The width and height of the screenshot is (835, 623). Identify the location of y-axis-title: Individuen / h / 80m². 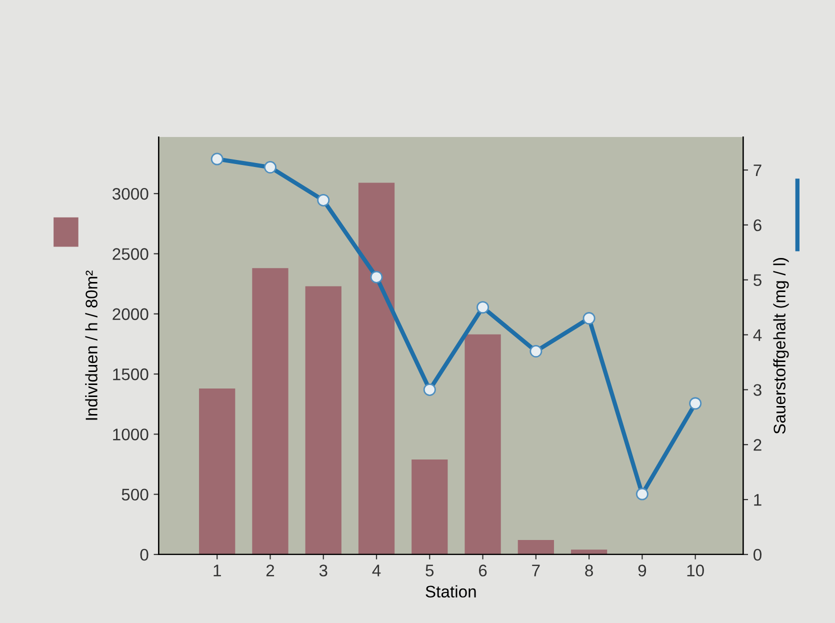
(91, 345).